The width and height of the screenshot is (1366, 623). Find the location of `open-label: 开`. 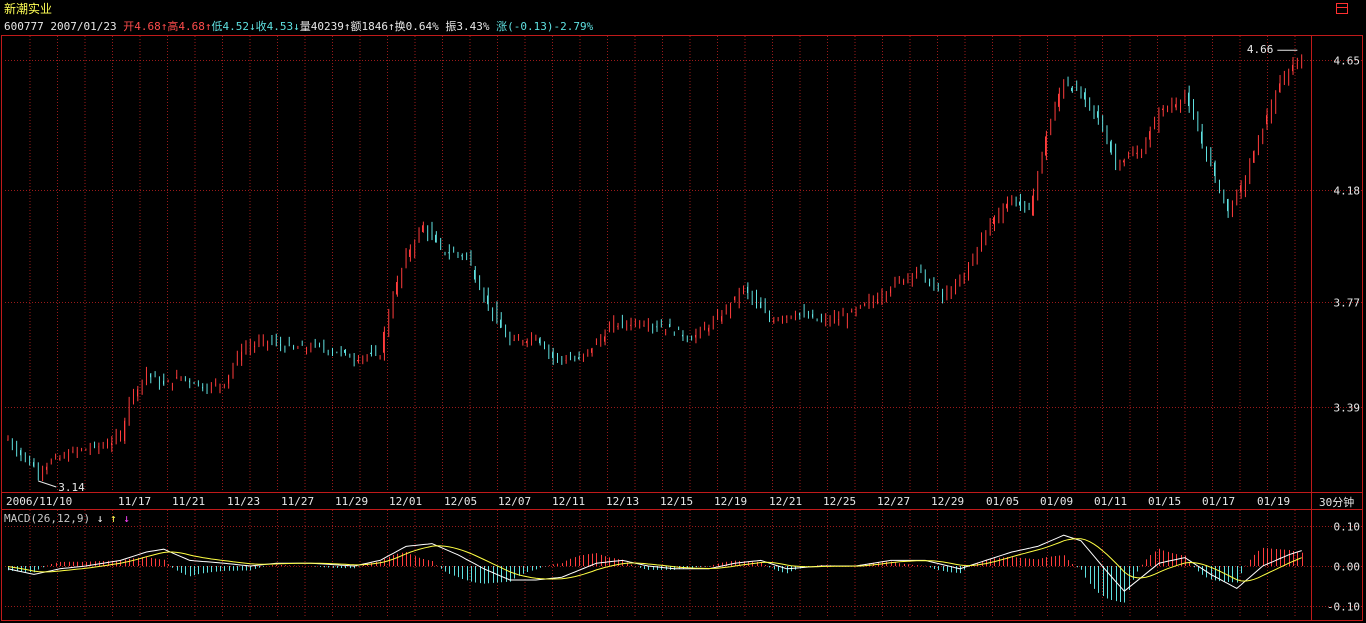

open-label: 开 is located at coordinates (129, 26).